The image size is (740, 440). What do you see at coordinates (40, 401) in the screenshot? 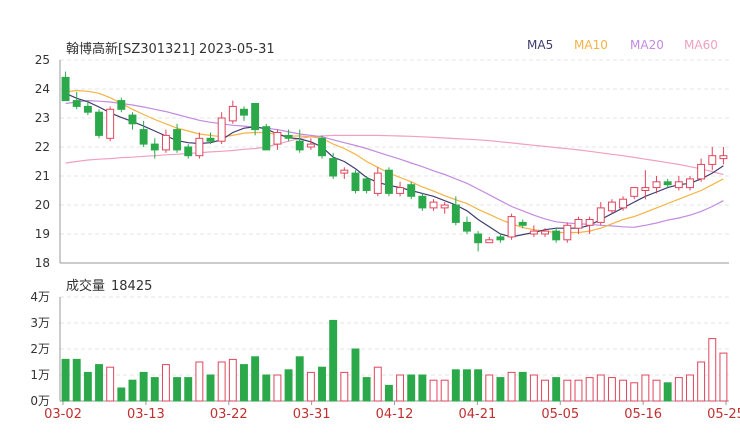
I see `volume-tick-label: 0万` at bounding box center [40, 401].